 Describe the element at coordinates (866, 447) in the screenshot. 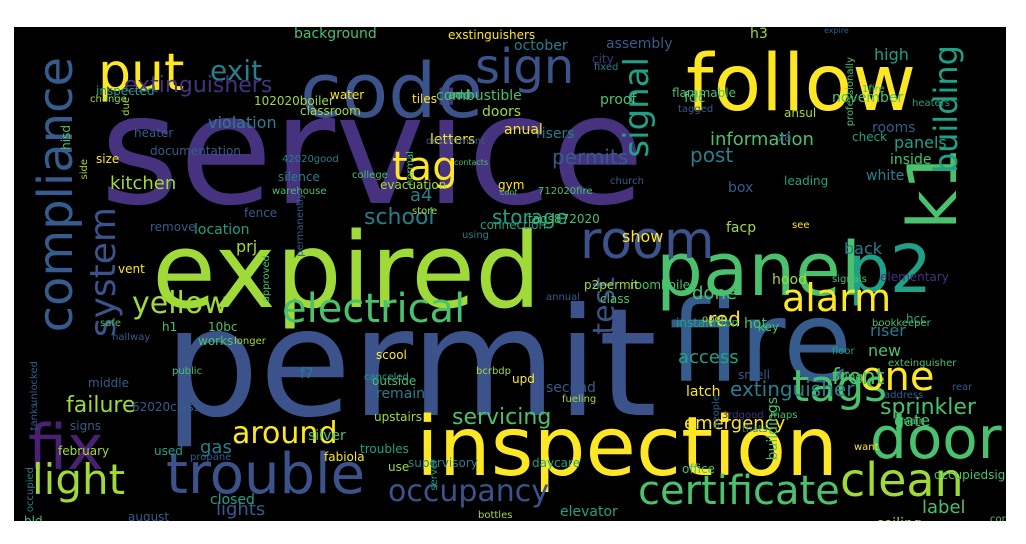

I see `word-want: want` at that location.